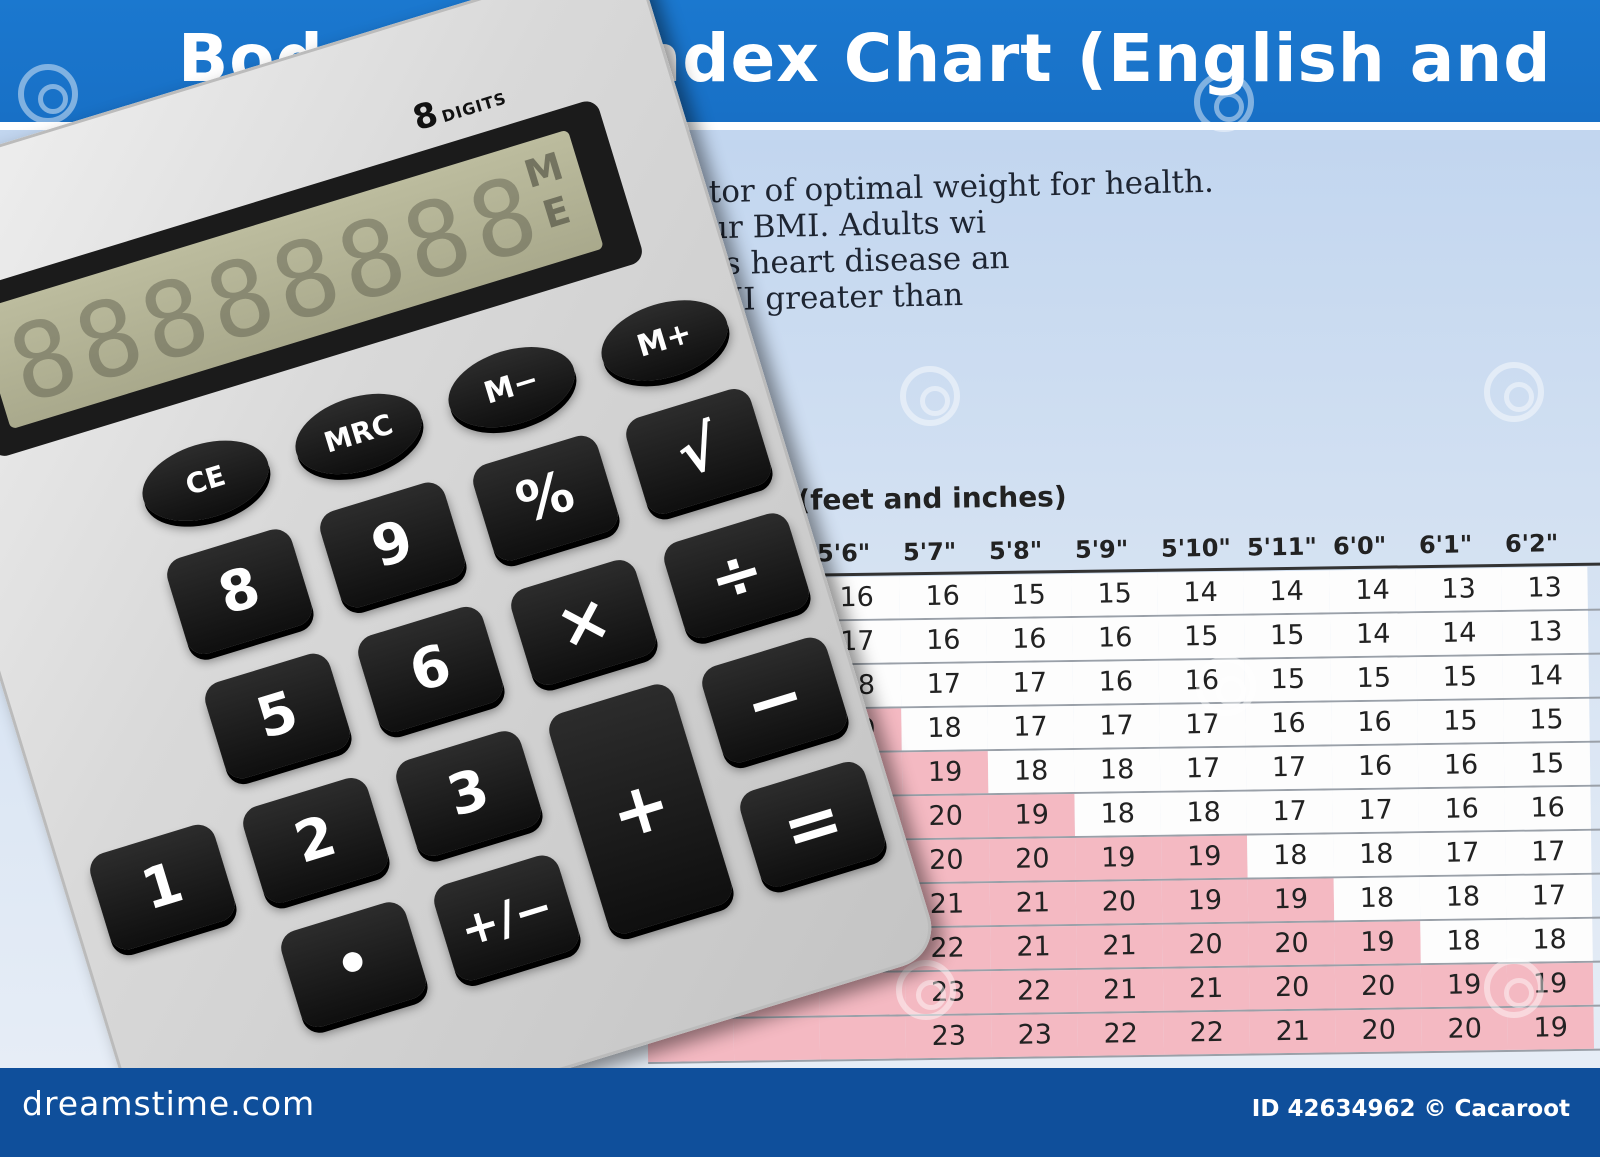 Image resolution: width=1600 pixels, height=1157 pixels. I want to click on column-header: 5'8", so click(1015, 551).